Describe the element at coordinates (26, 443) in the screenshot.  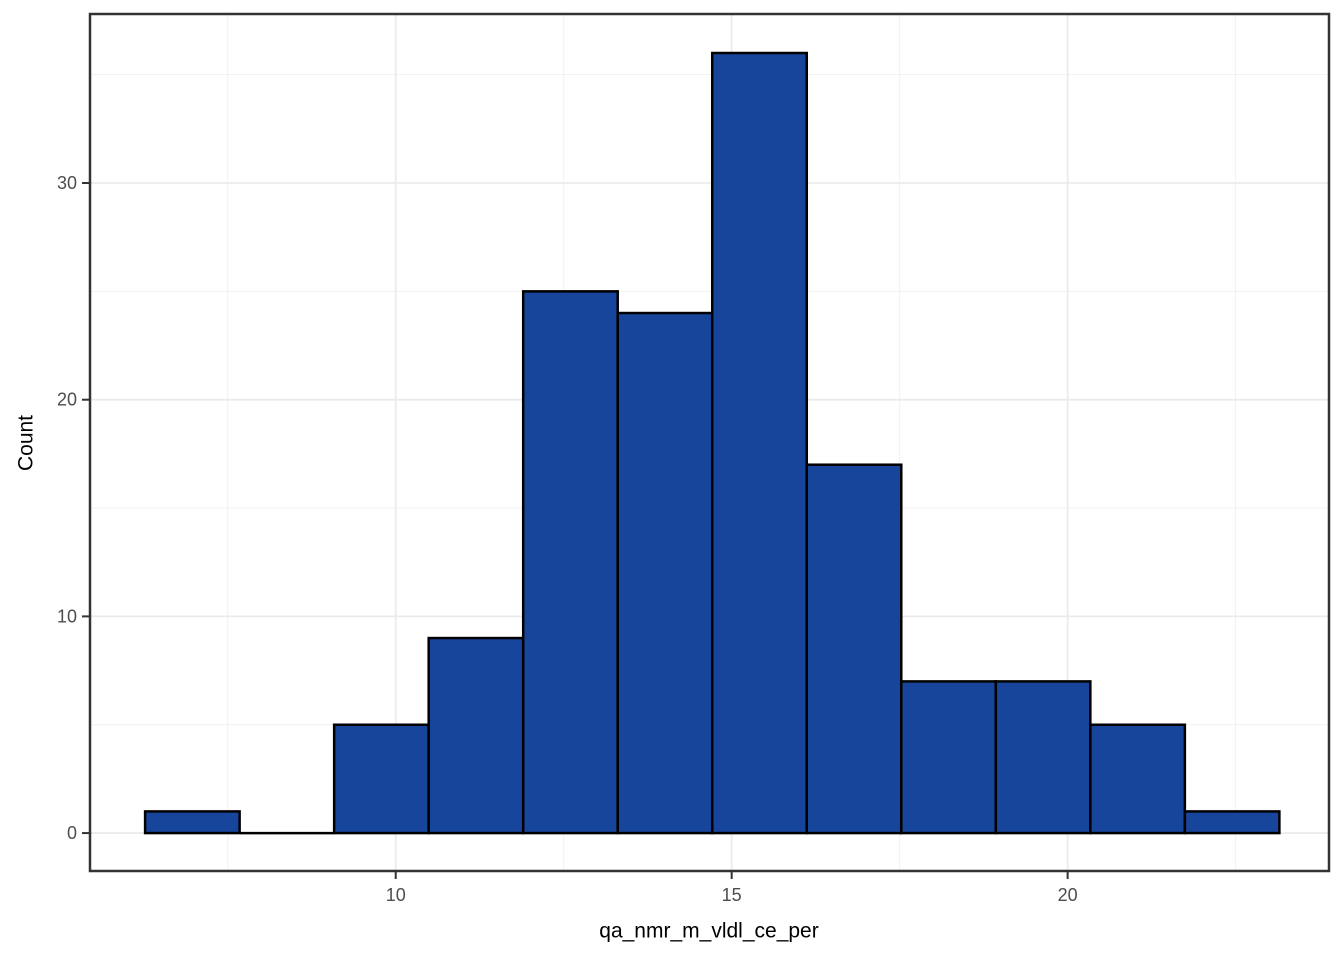
I see `y-axis-title: Count` at that location.